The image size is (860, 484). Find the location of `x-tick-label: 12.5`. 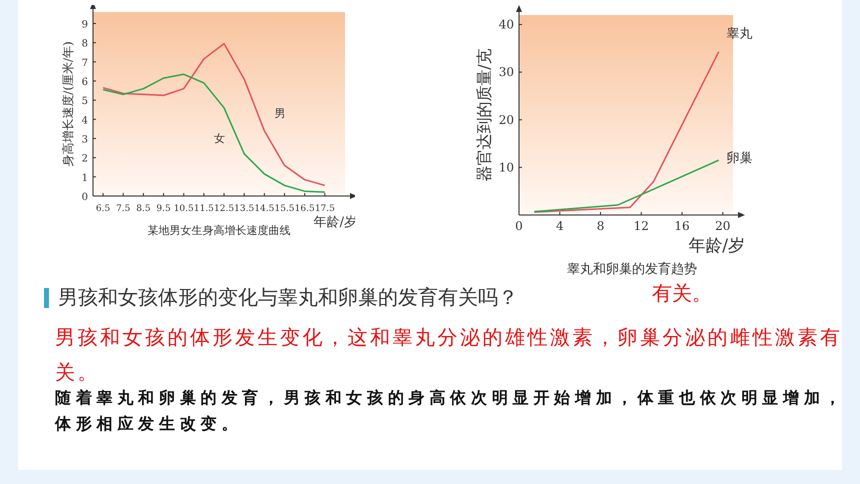

x-tick-label: 12.5 is located at coordinates (224, 209).